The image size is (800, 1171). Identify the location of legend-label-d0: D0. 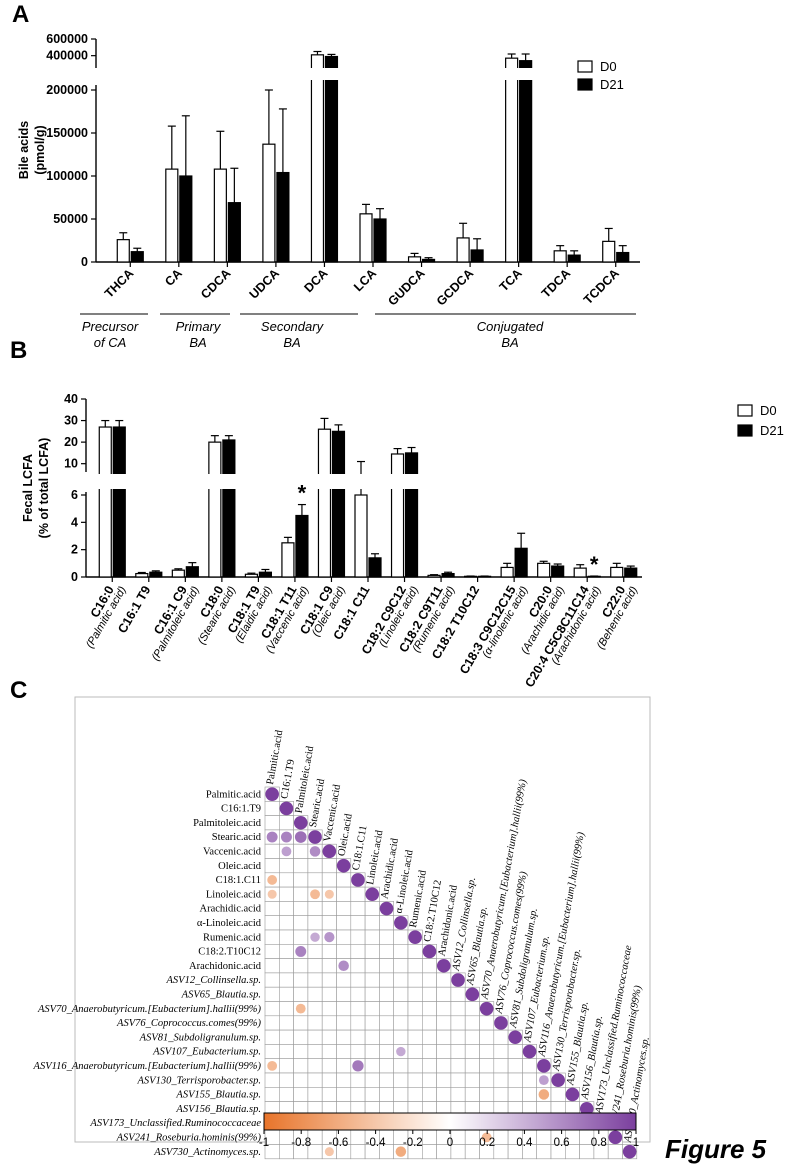
(608, 66).